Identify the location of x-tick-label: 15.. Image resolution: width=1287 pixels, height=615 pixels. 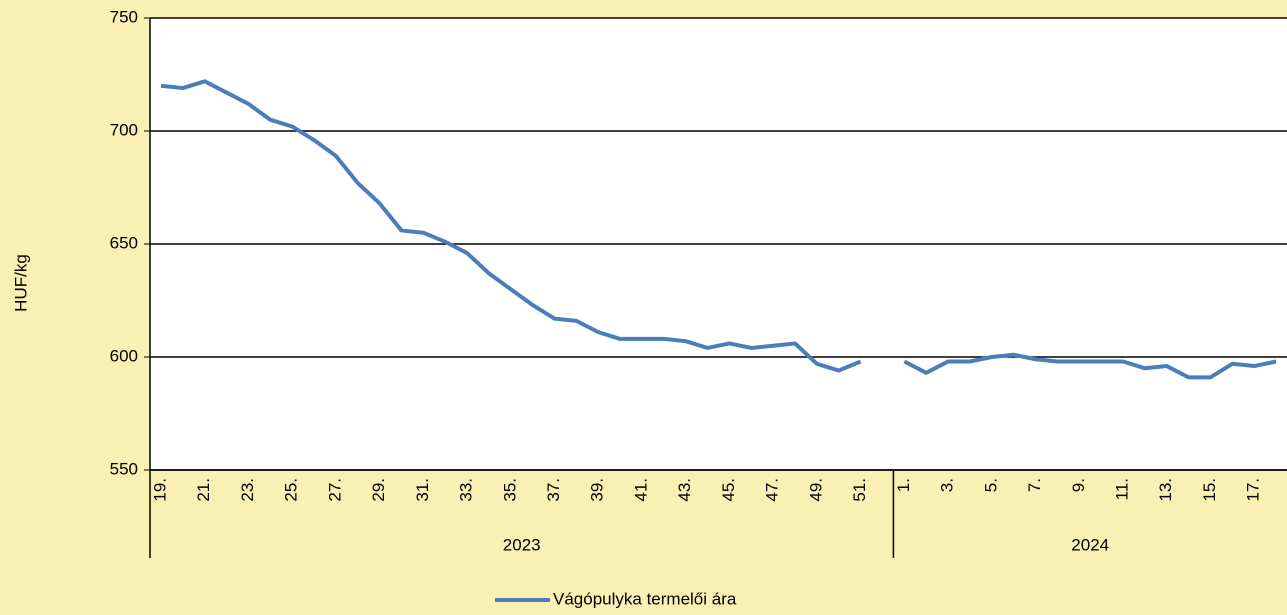
(1209, 490).